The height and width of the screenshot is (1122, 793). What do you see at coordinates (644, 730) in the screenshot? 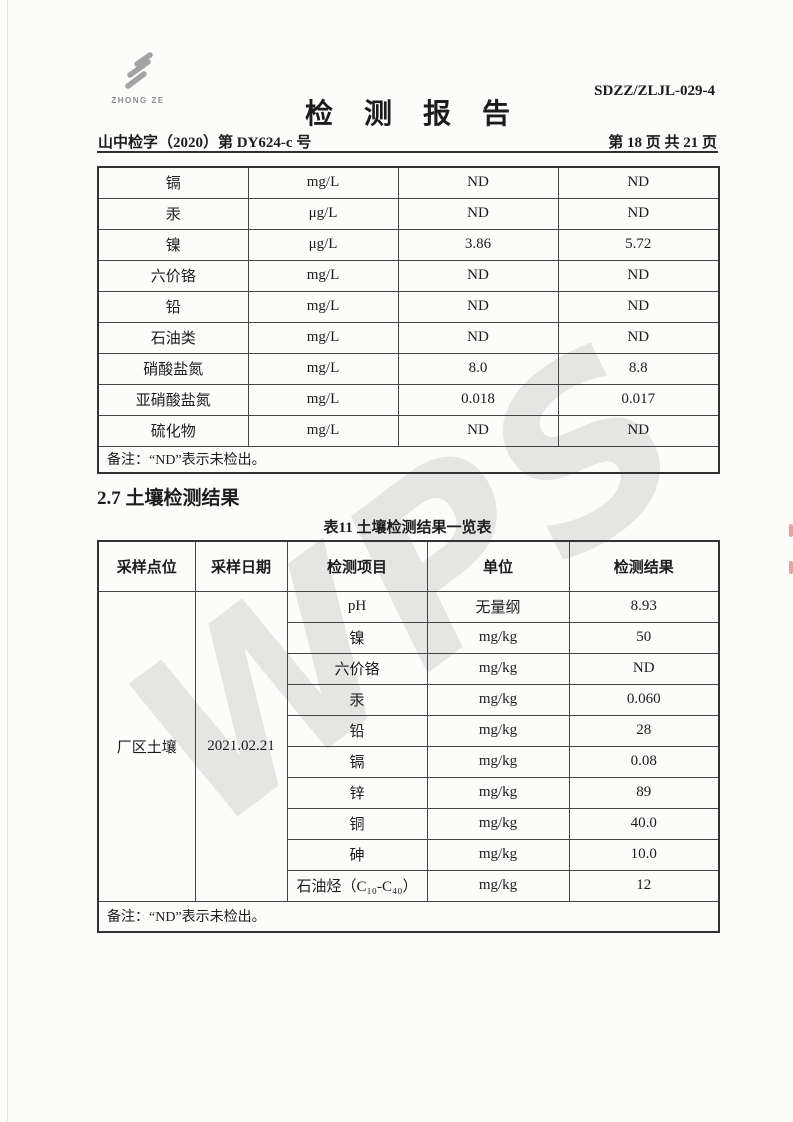
I see `result-cell: 28` at bounding box center [644, 730].